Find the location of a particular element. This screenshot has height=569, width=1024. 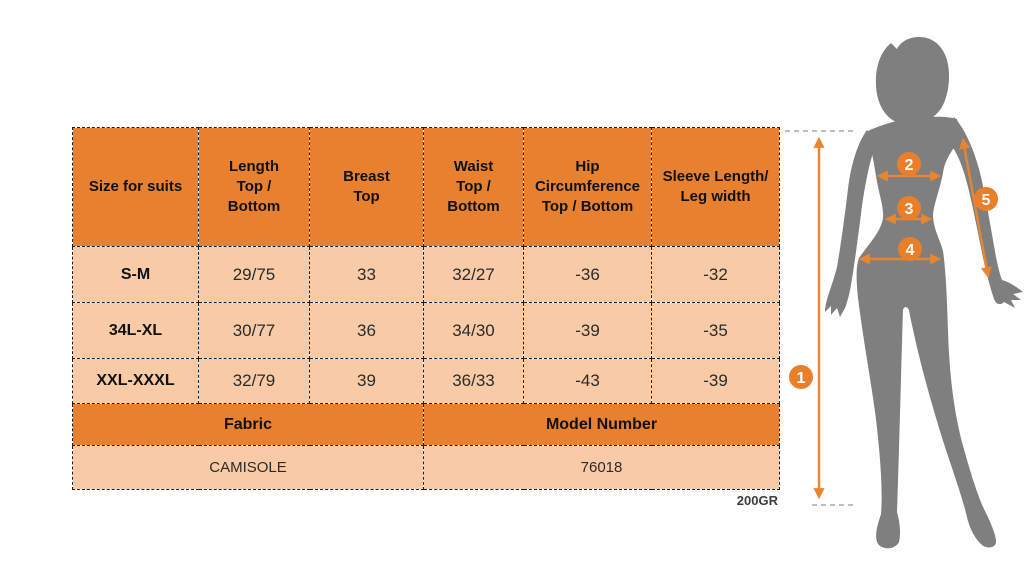

value-cell: 32/27 is located at coordinates (473, 274).